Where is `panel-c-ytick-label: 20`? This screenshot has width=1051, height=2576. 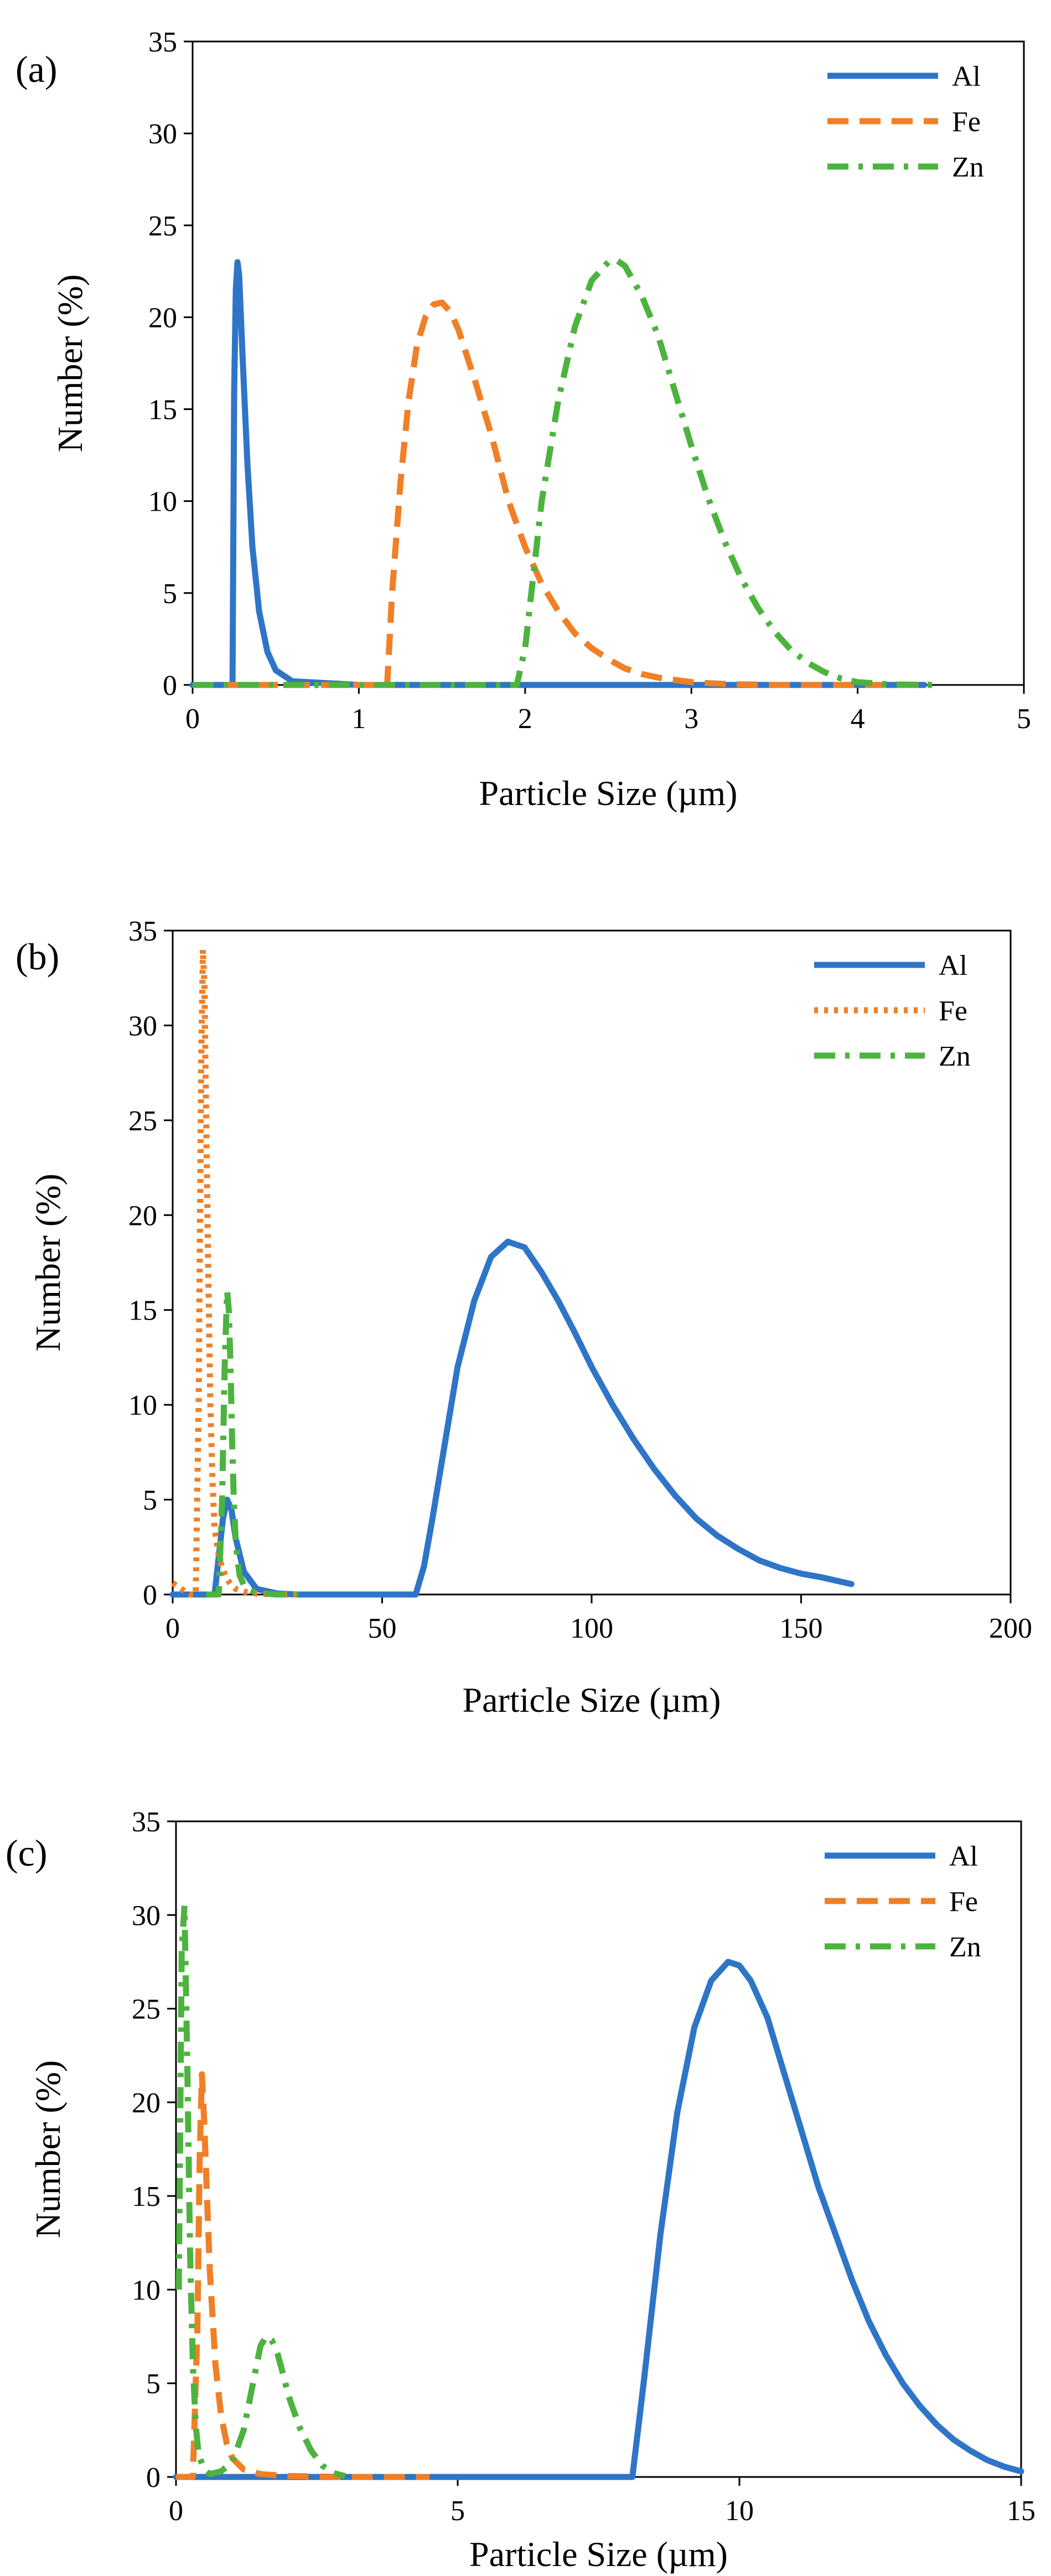
panel-c-ytick-label: 20 is located at coordinates (146, 2103).